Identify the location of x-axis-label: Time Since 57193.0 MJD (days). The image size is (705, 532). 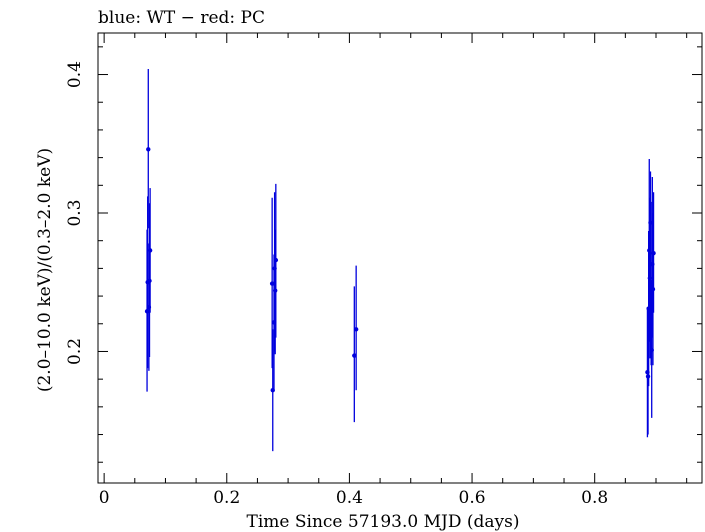
(383, 522).